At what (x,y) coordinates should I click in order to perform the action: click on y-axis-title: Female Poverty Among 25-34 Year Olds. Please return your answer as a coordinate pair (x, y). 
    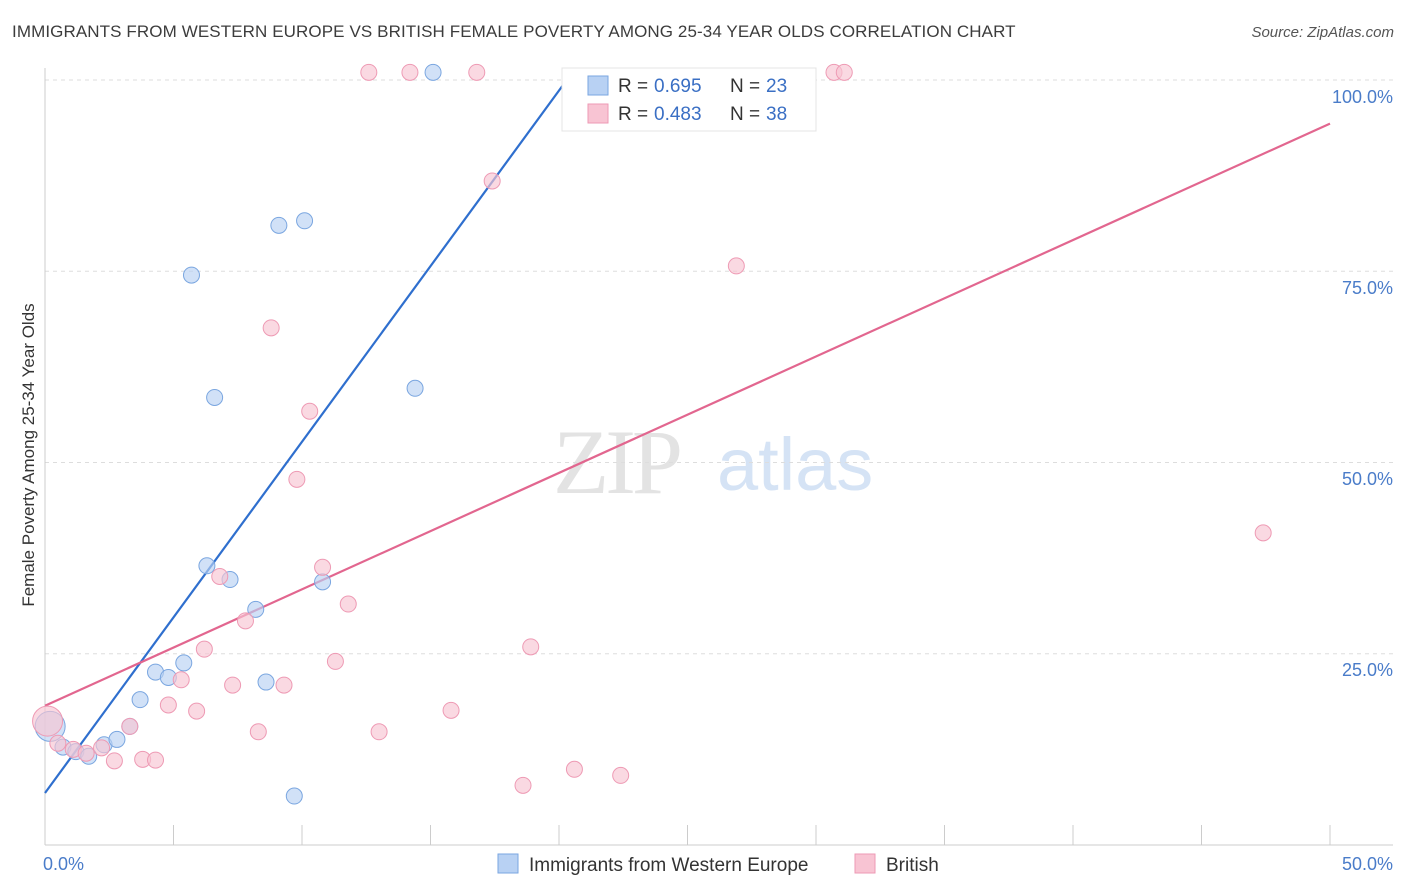
    Looking at the image, I should click on (28, 454).